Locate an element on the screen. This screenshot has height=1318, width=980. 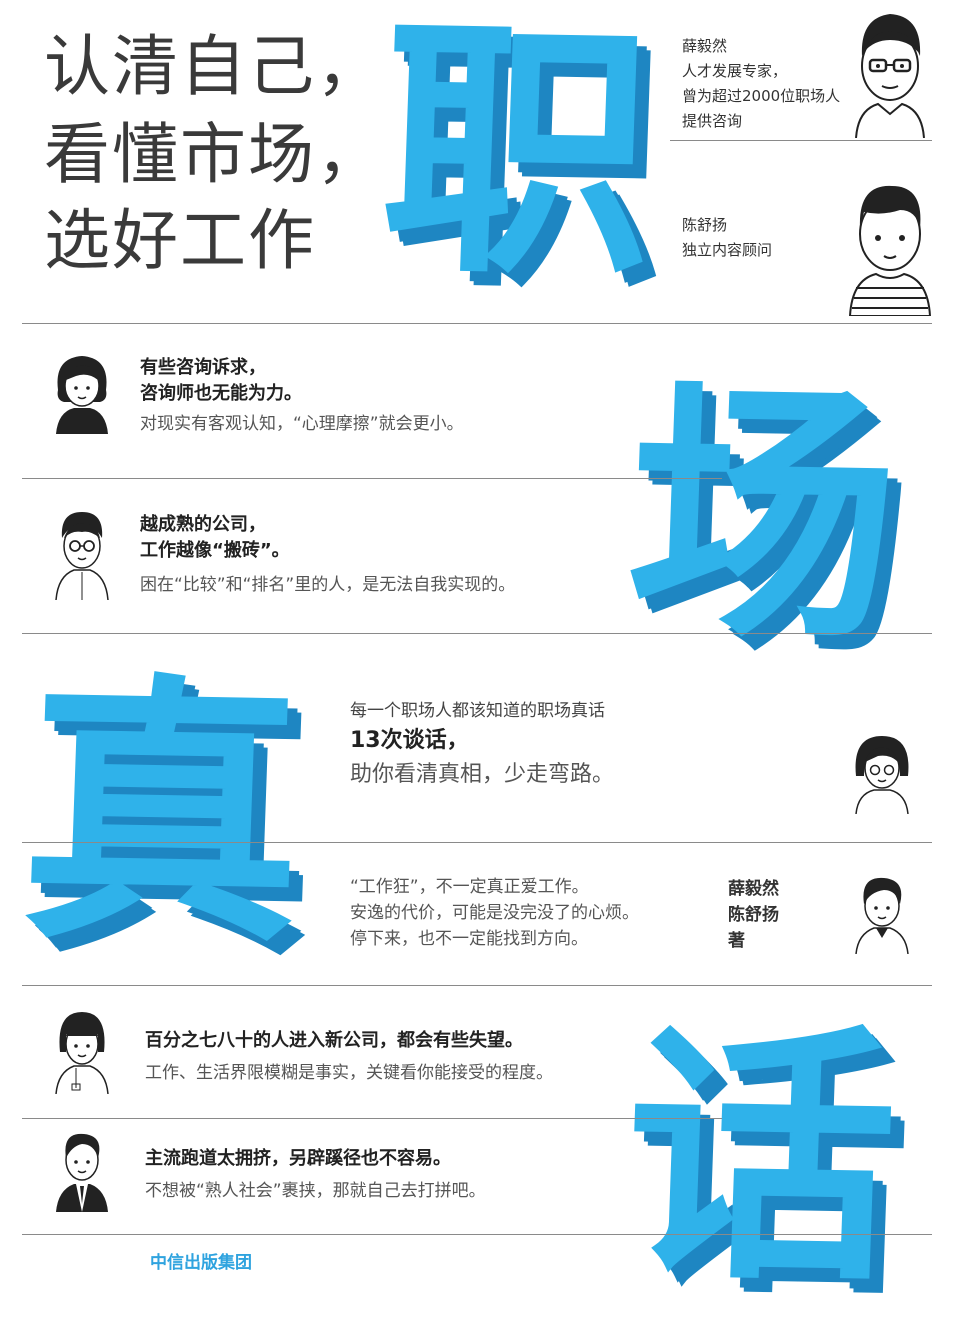
quote-text: 困在“比较”和“排名”里的人，是无法自我实现的。 is located at coordinates (328, 585).